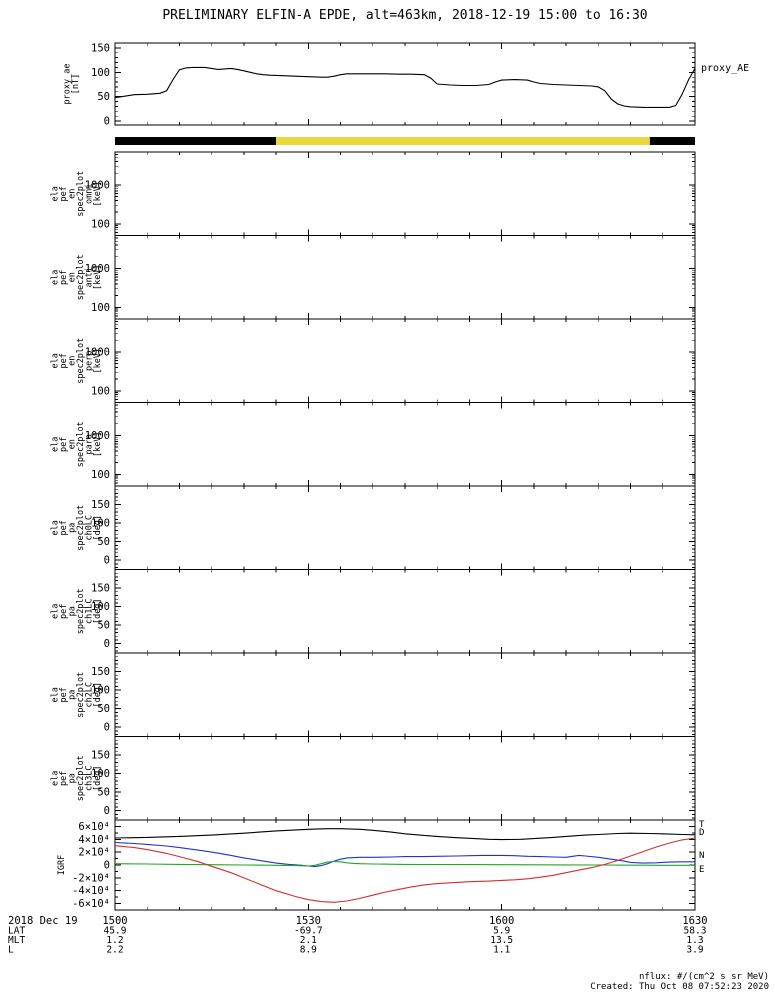  What do you see at coordinates (94, 840) in the screenshot?
I see `y-tick-label: 4×10⁴` at bounding box center [94, 840].